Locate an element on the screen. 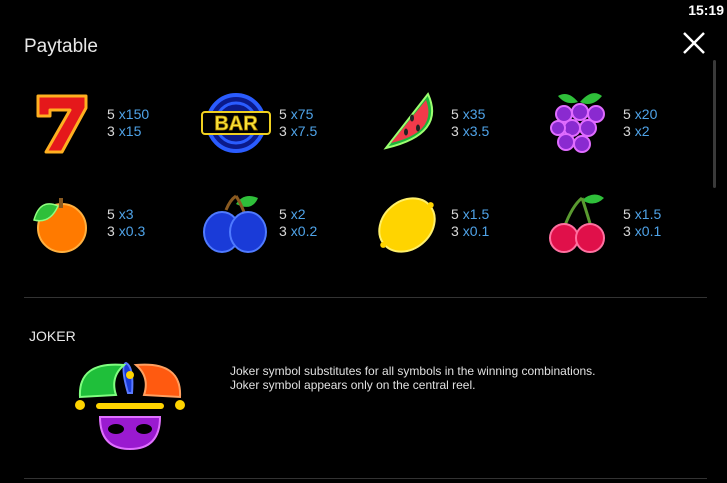 Image resolution: width=727 pixels, height=483 pixels. pay-multiplier: x7.5 is located at coordinates (304, 131).